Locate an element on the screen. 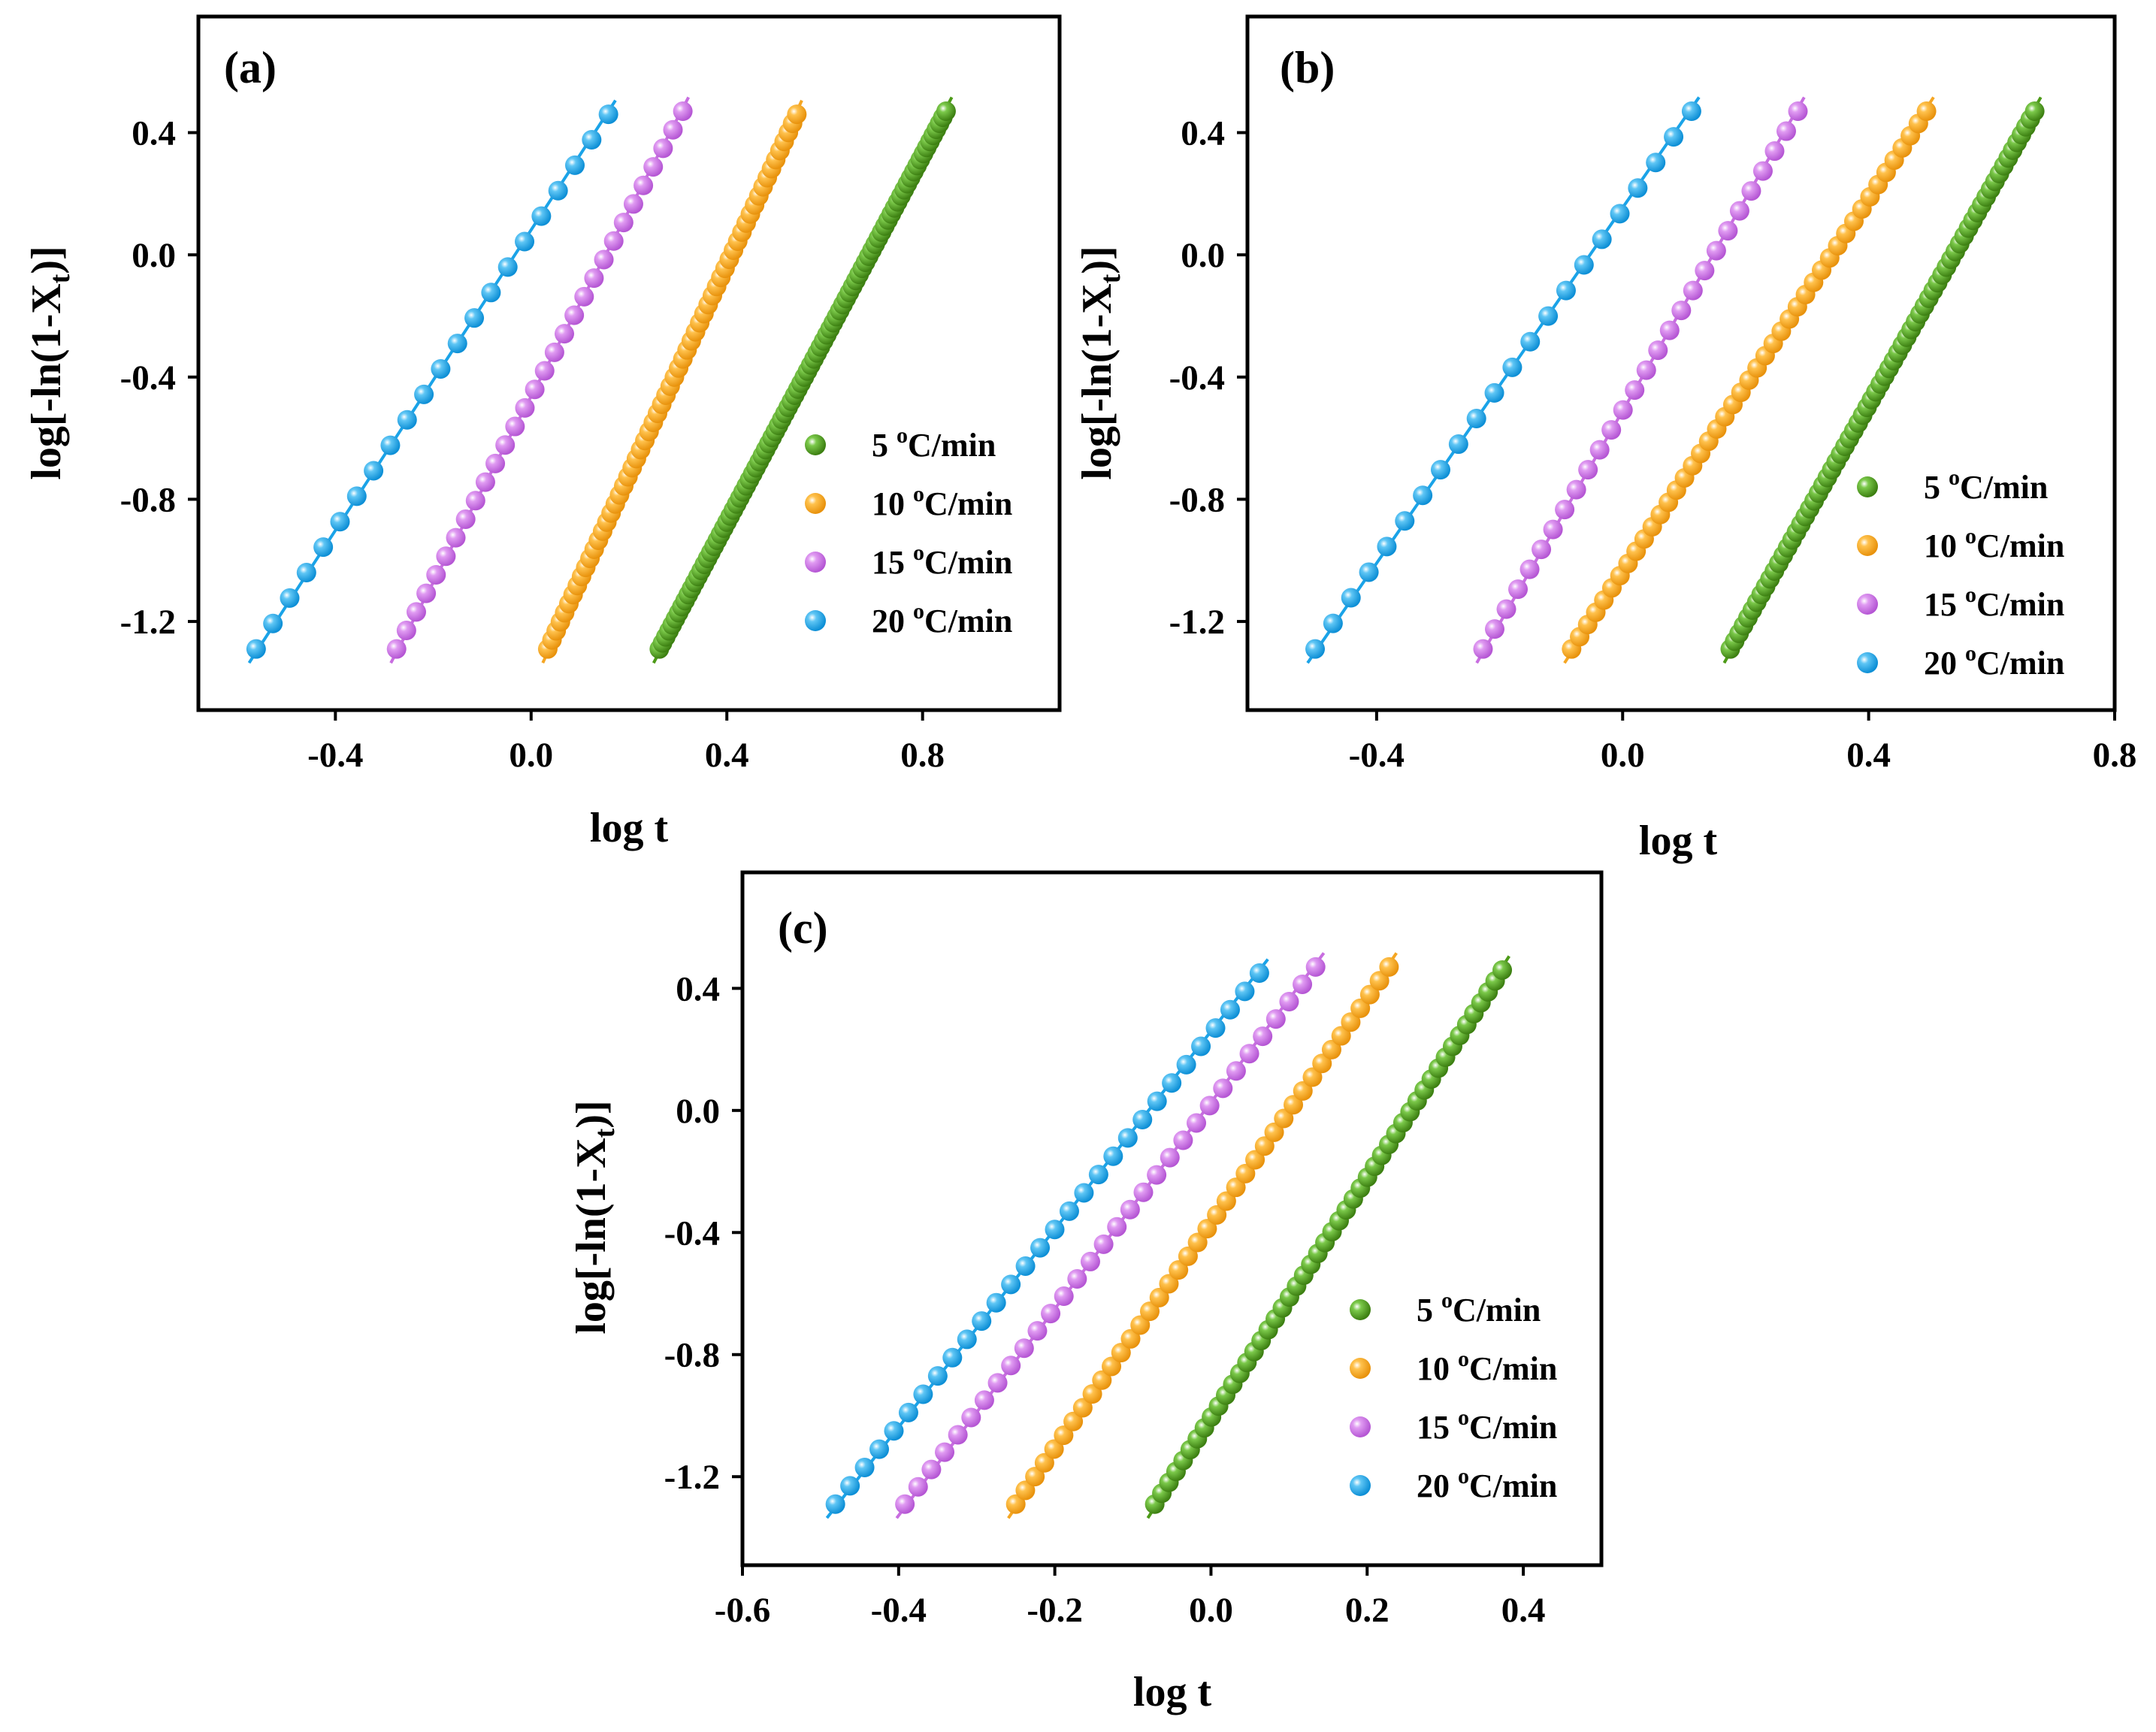 This screenshot has width=2156, height=1732. y-tick-label: -0.4 is located at coordinates (1197, 377).